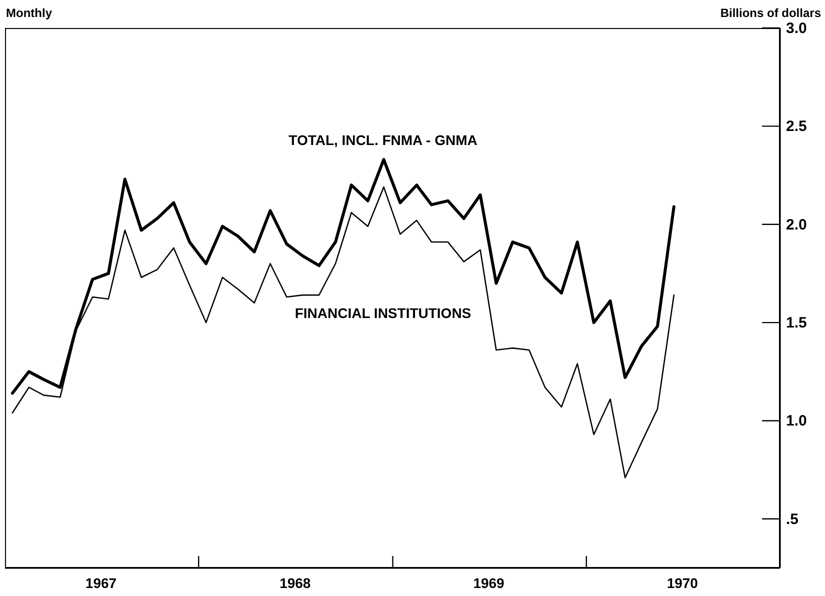 The image size is (825, 596). What do you see at coordinates (383, 313) in the screenshot?
I see `series-label: FINANCIAL INSTITUTIONS` at bounding box center [383, 313].